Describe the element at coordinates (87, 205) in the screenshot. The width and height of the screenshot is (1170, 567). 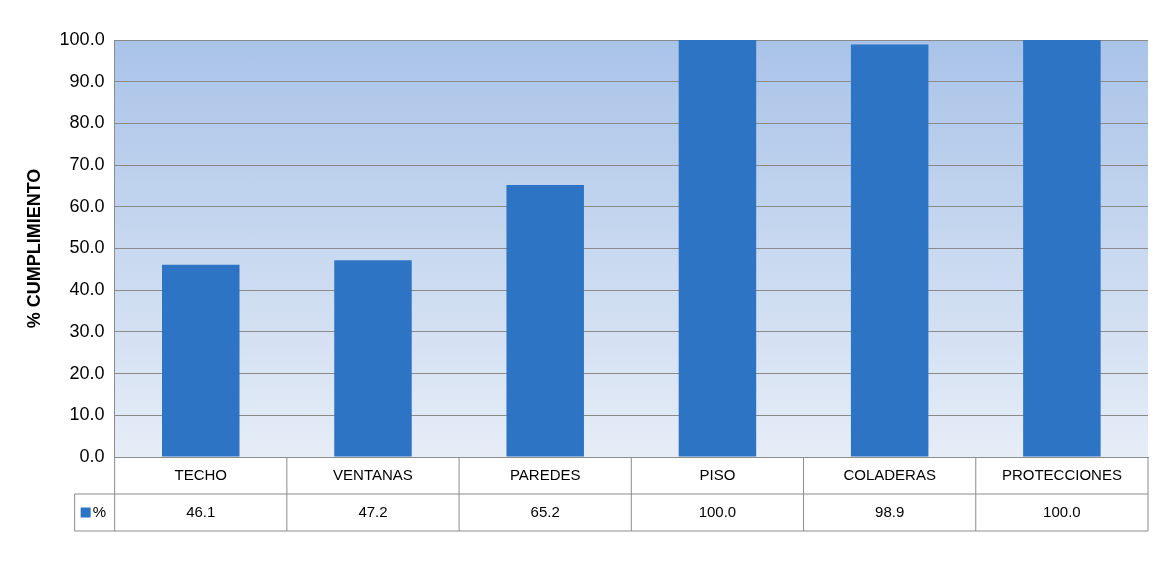
I see `y-tick-label: 60.0` at that location.